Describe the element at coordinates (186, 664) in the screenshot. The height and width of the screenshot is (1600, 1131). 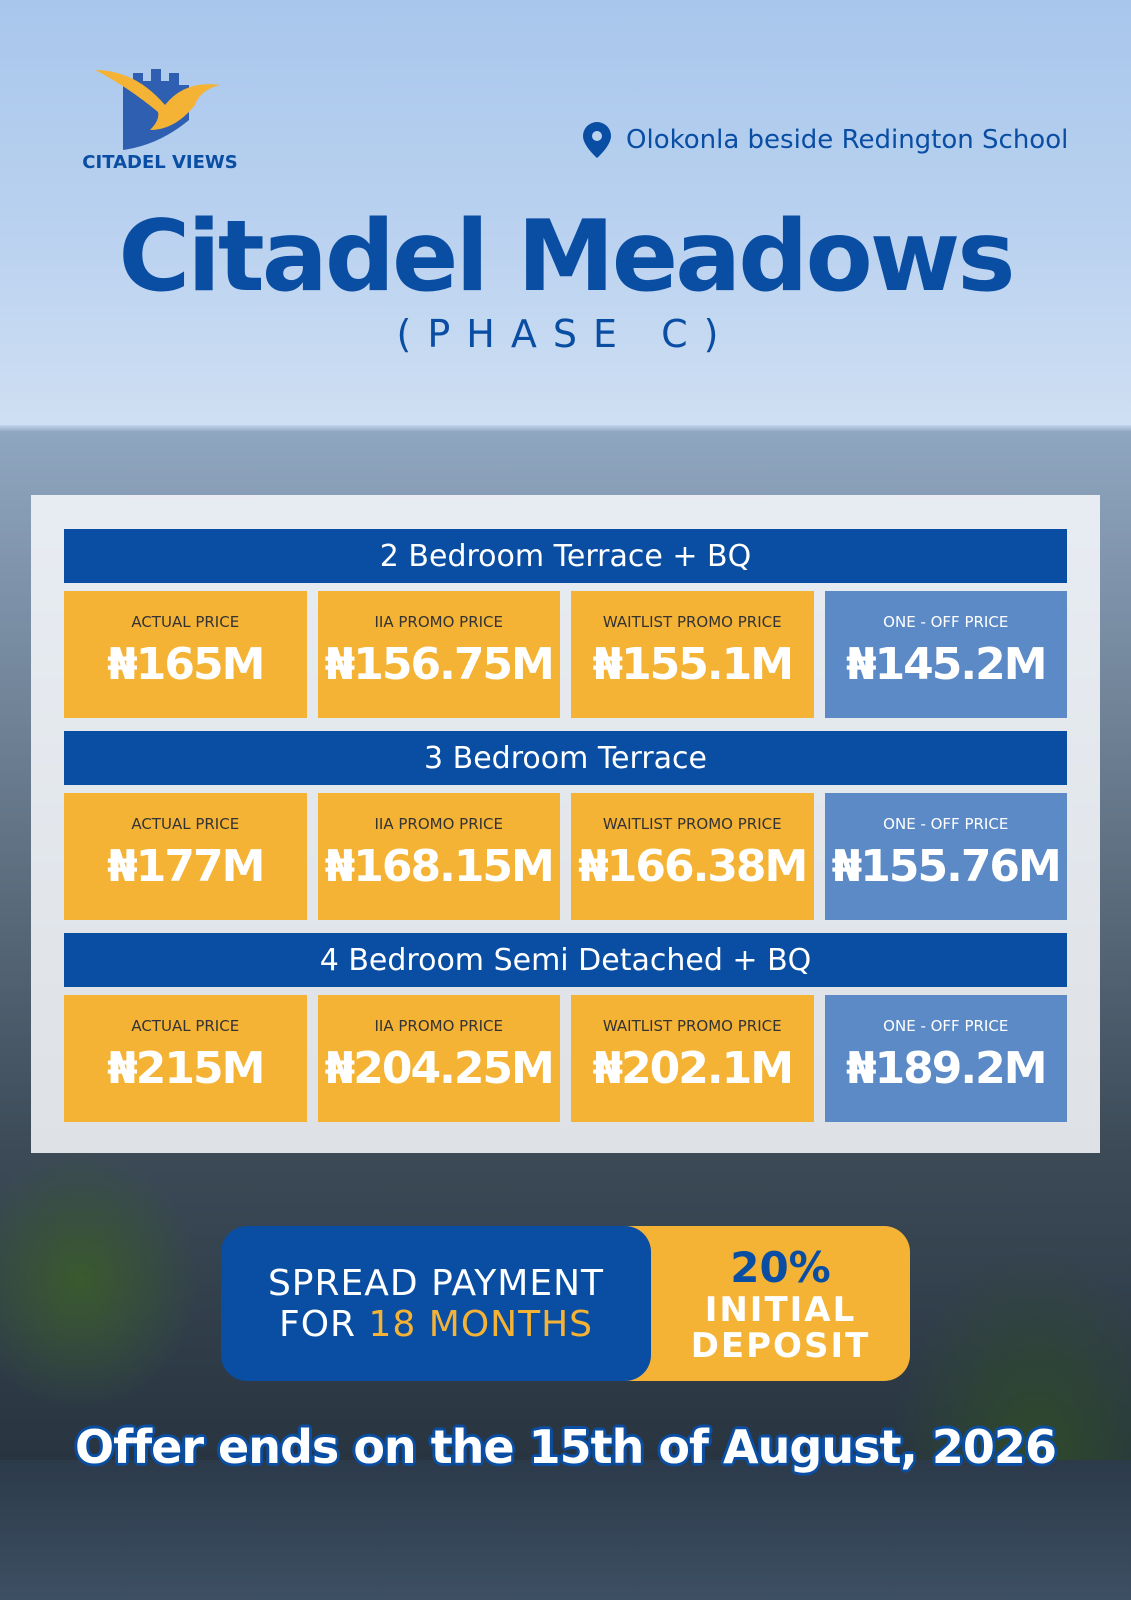
I see `price-value: ₦165M` at that location.